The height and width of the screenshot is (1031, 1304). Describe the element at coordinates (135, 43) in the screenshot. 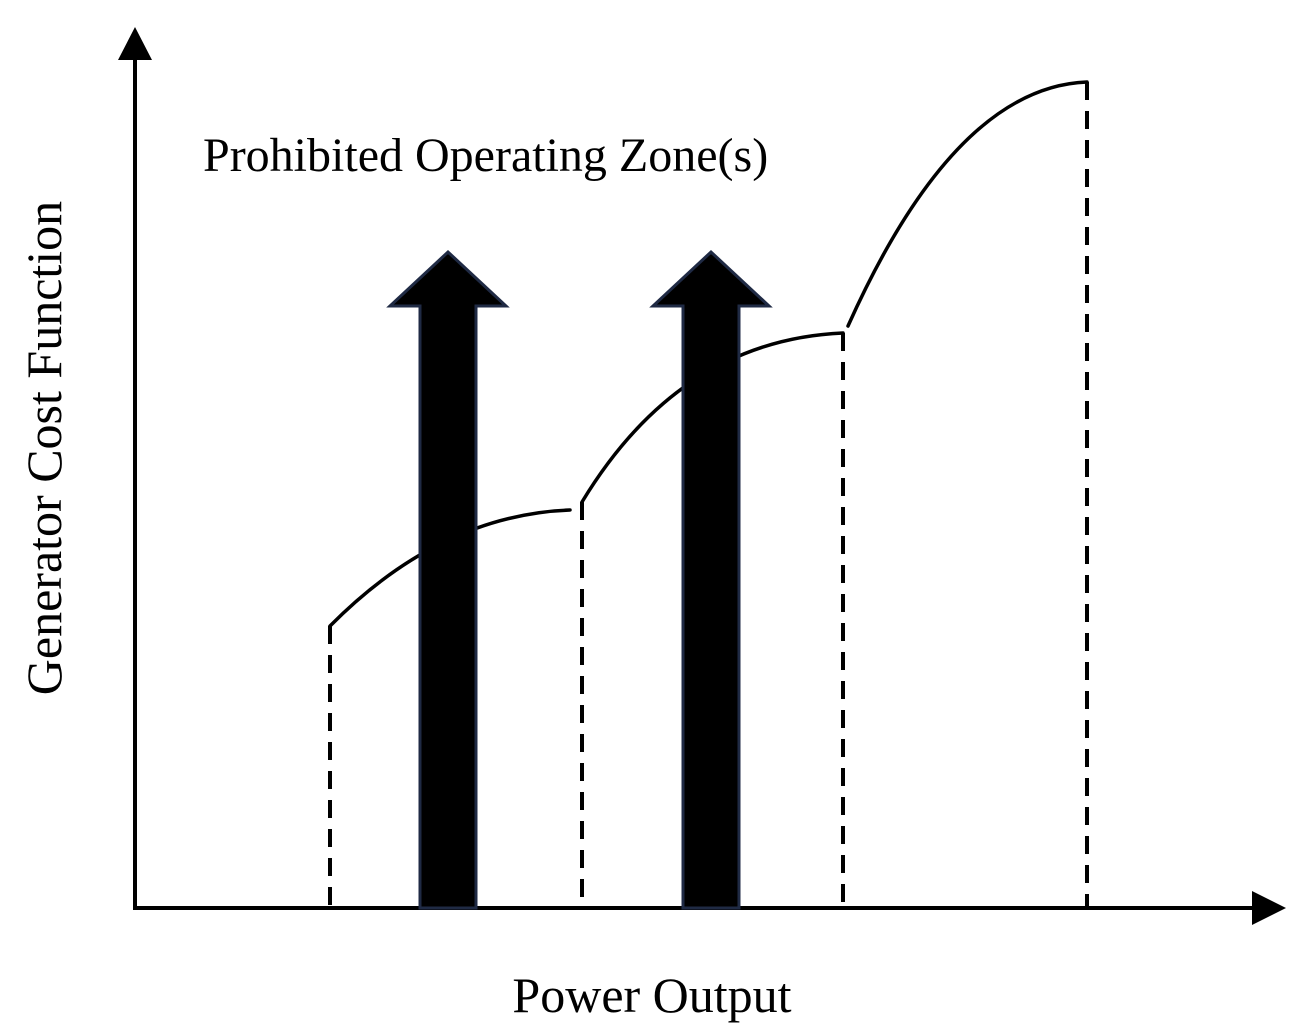

I see `y-axis-arrowhead` at that location.